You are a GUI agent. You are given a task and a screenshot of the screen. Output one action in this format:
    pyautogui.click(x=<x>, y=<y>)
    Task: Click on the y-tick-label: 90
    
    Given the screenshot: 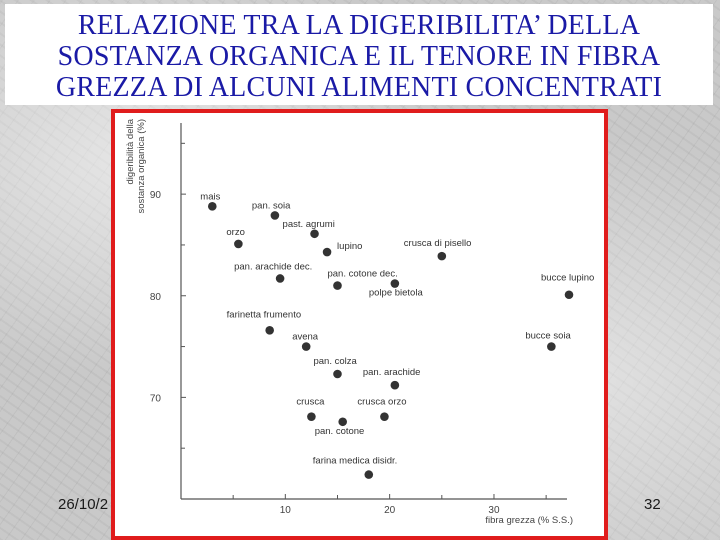 What is the action you would take?
    pyautogui.click(x=156, y=195)
    